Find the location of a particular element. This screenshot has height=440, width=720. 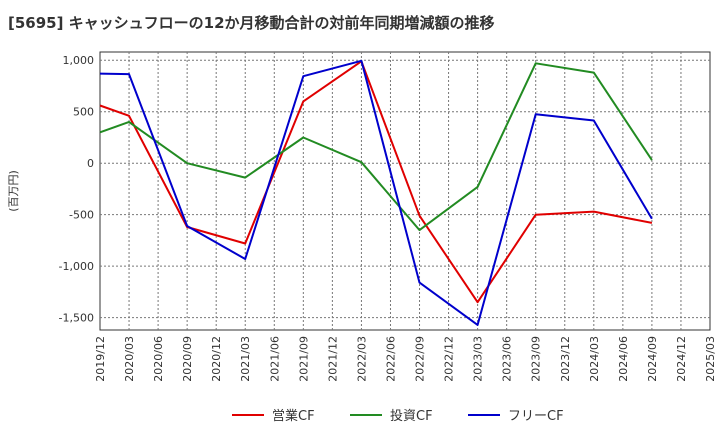

x-tick-label: 2024/06 is located at coordinates (623, 359).